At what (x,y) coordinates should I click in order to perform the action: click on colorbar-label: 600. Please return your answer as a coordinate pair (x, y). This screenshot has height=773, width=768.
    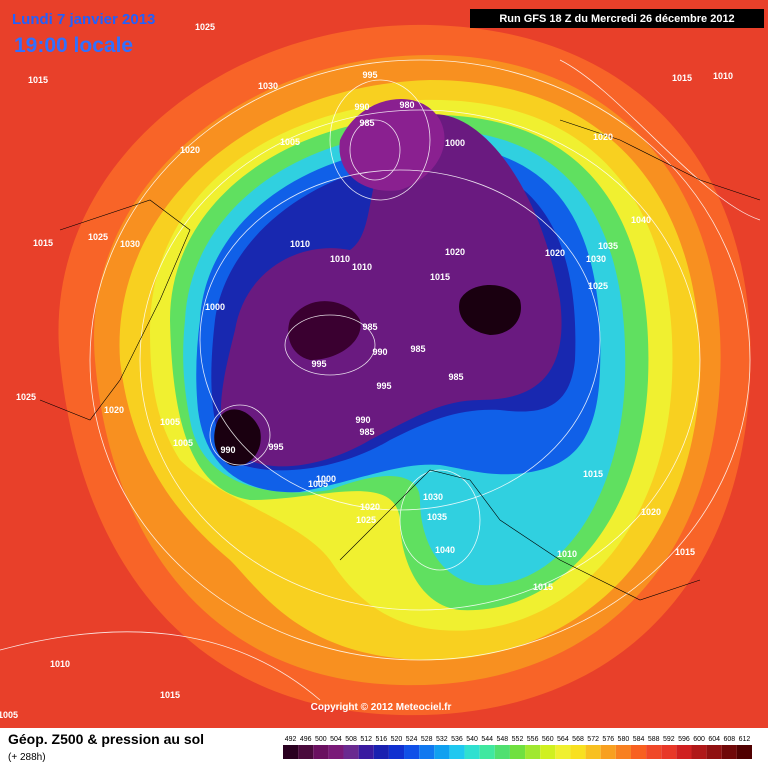
    Looking at the image, I should click on (699, 739).